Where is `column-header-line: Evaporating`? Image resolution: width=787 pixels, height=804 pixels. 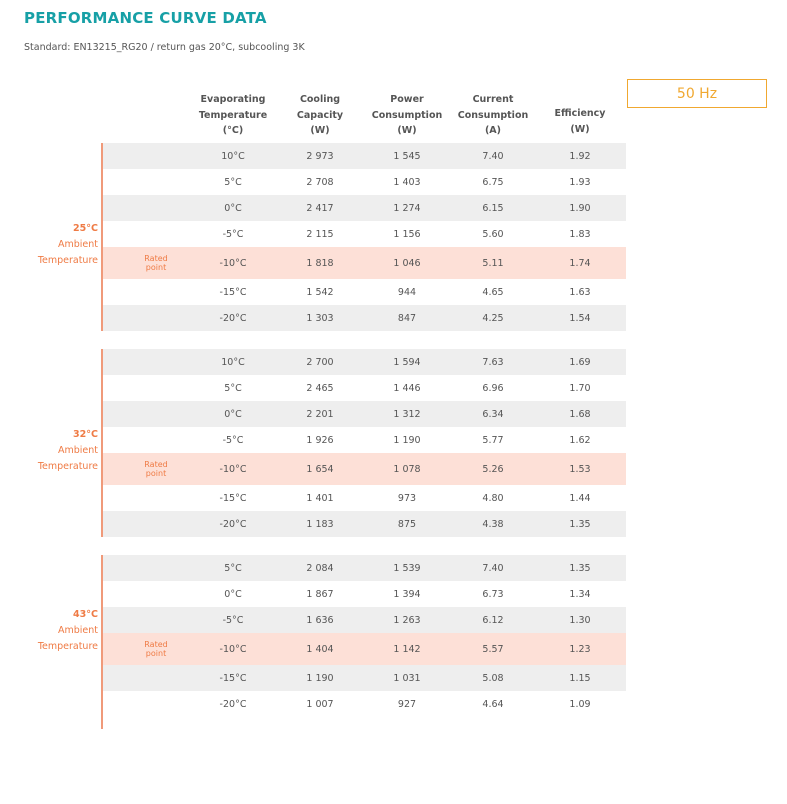 column-header-line: Evaporating is located at coordinates (233, 99).